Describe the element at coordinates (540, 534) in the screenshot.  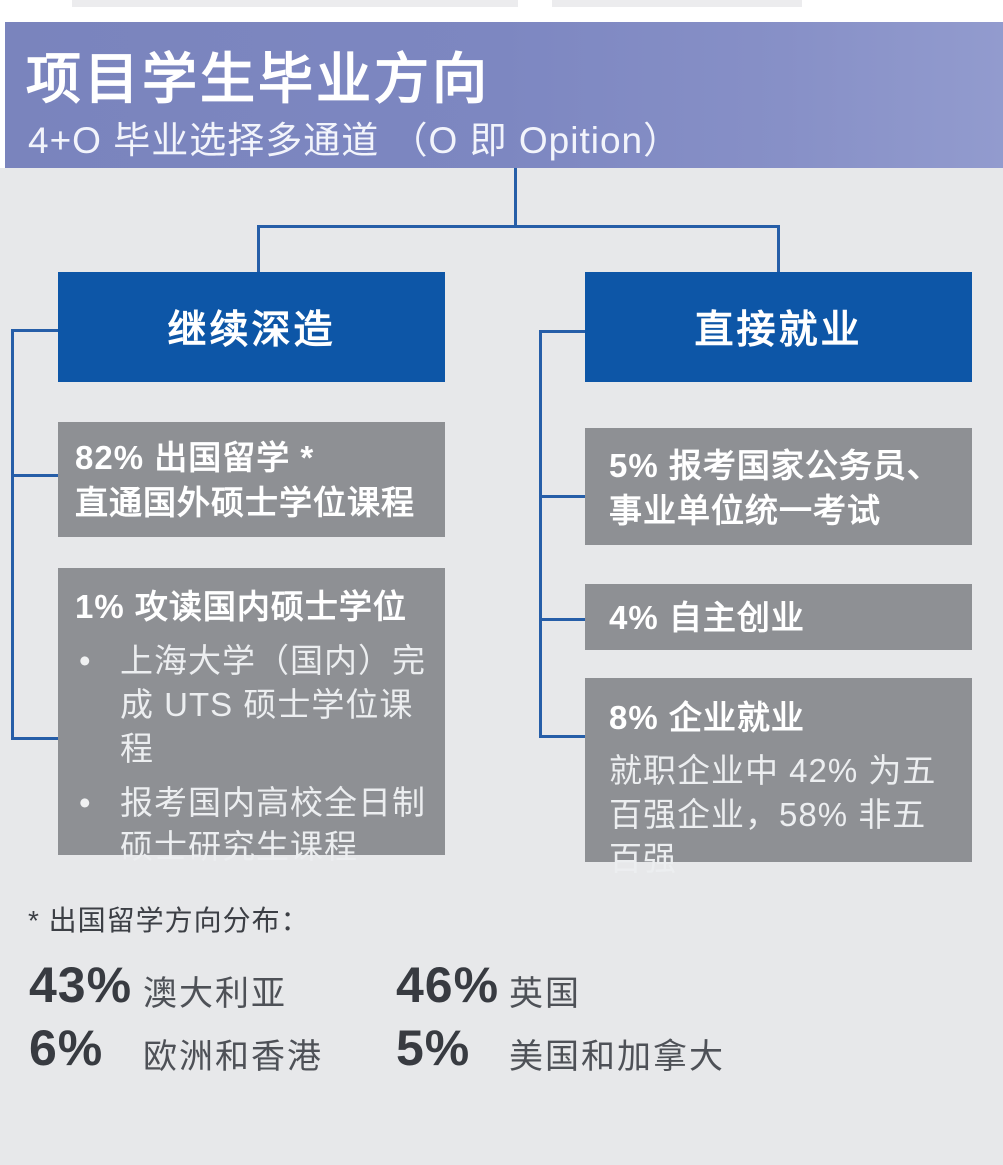
I see `connector-right-bracket` at that location.